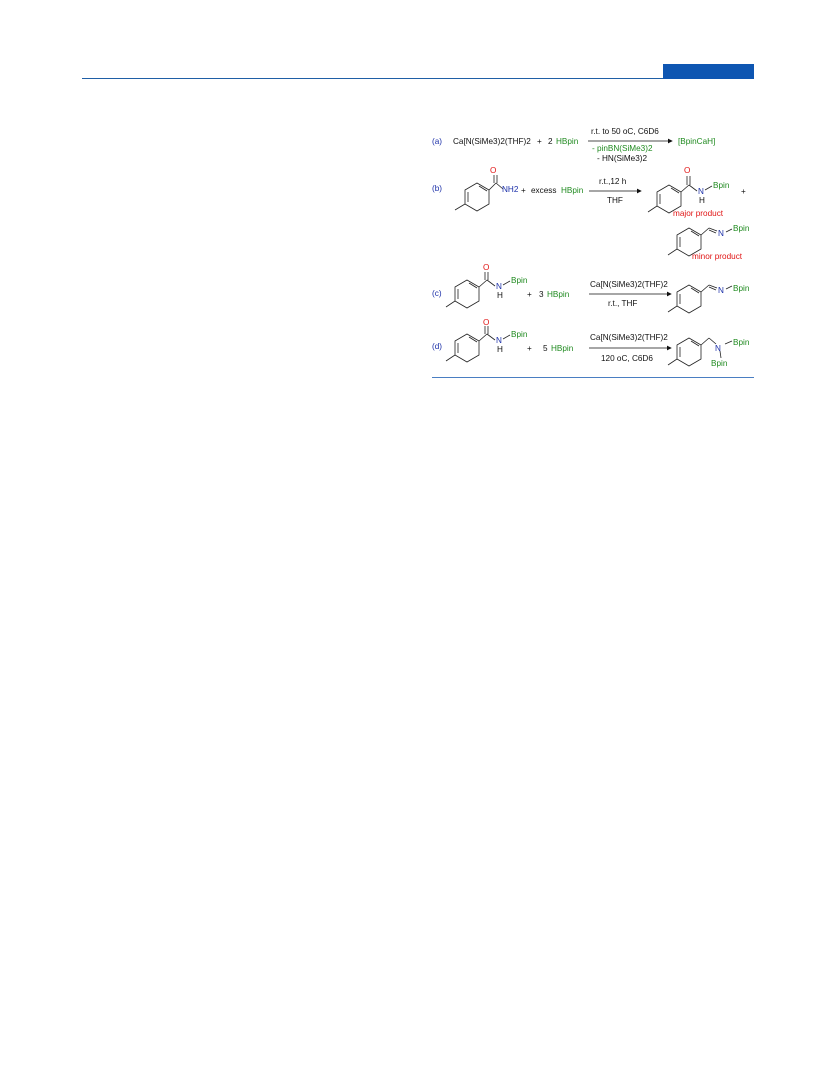 This screenshot has height=1091, width=833. Describe the element at coordinates (500, 295) in the screenshot. I see `c-reactant-hydrogen: H` at that location.